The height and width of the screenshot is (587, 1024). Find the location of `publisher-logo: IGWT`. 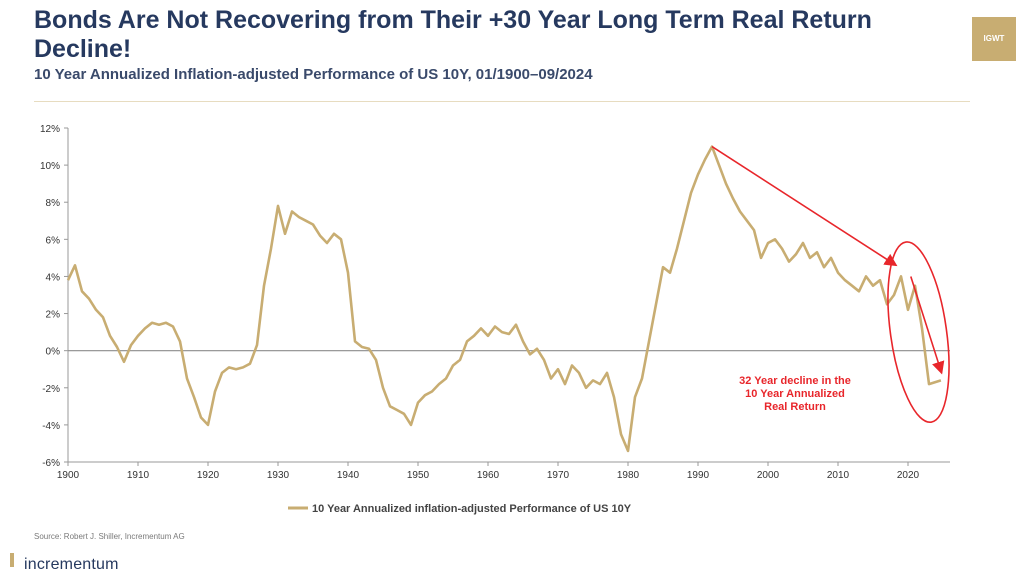

publisher-logo: IGWT is located at coordinates (994, 39).